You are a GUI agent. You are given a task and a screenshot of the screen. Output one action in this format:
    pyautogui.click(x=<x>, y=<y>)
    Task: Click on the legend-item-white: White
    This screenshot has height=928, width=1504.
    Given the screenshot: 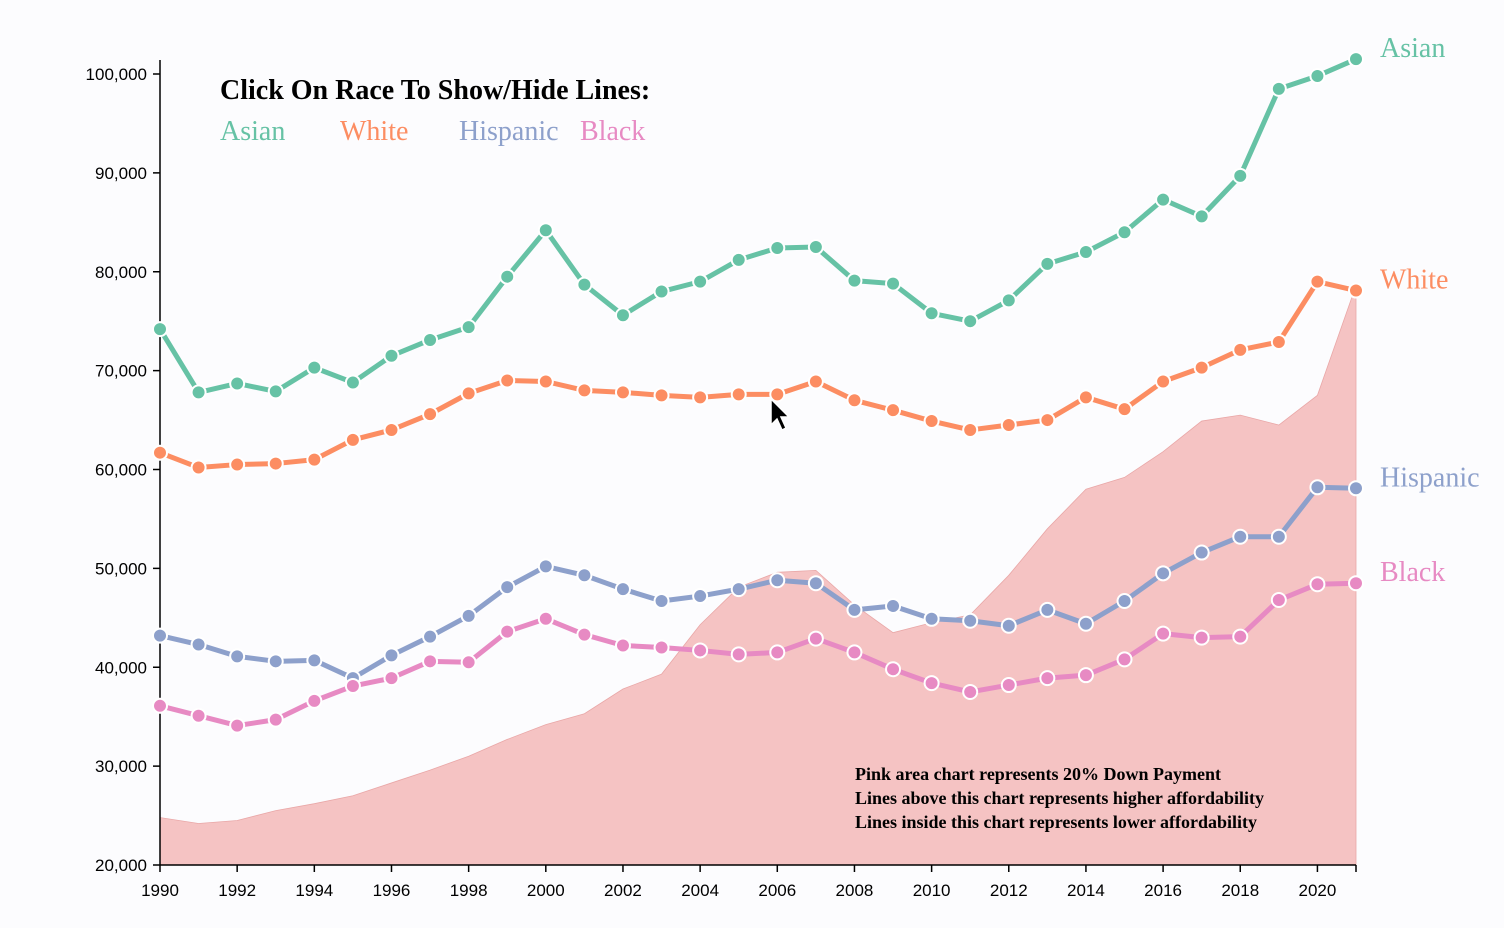 What is the action you would take?
    pyautogui.click(x=374, y=131)
    